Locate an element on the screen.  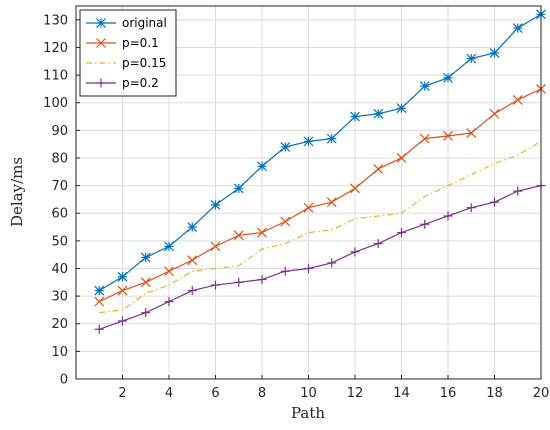
x-tick-label: 4 is located at coordinates (169, 393).